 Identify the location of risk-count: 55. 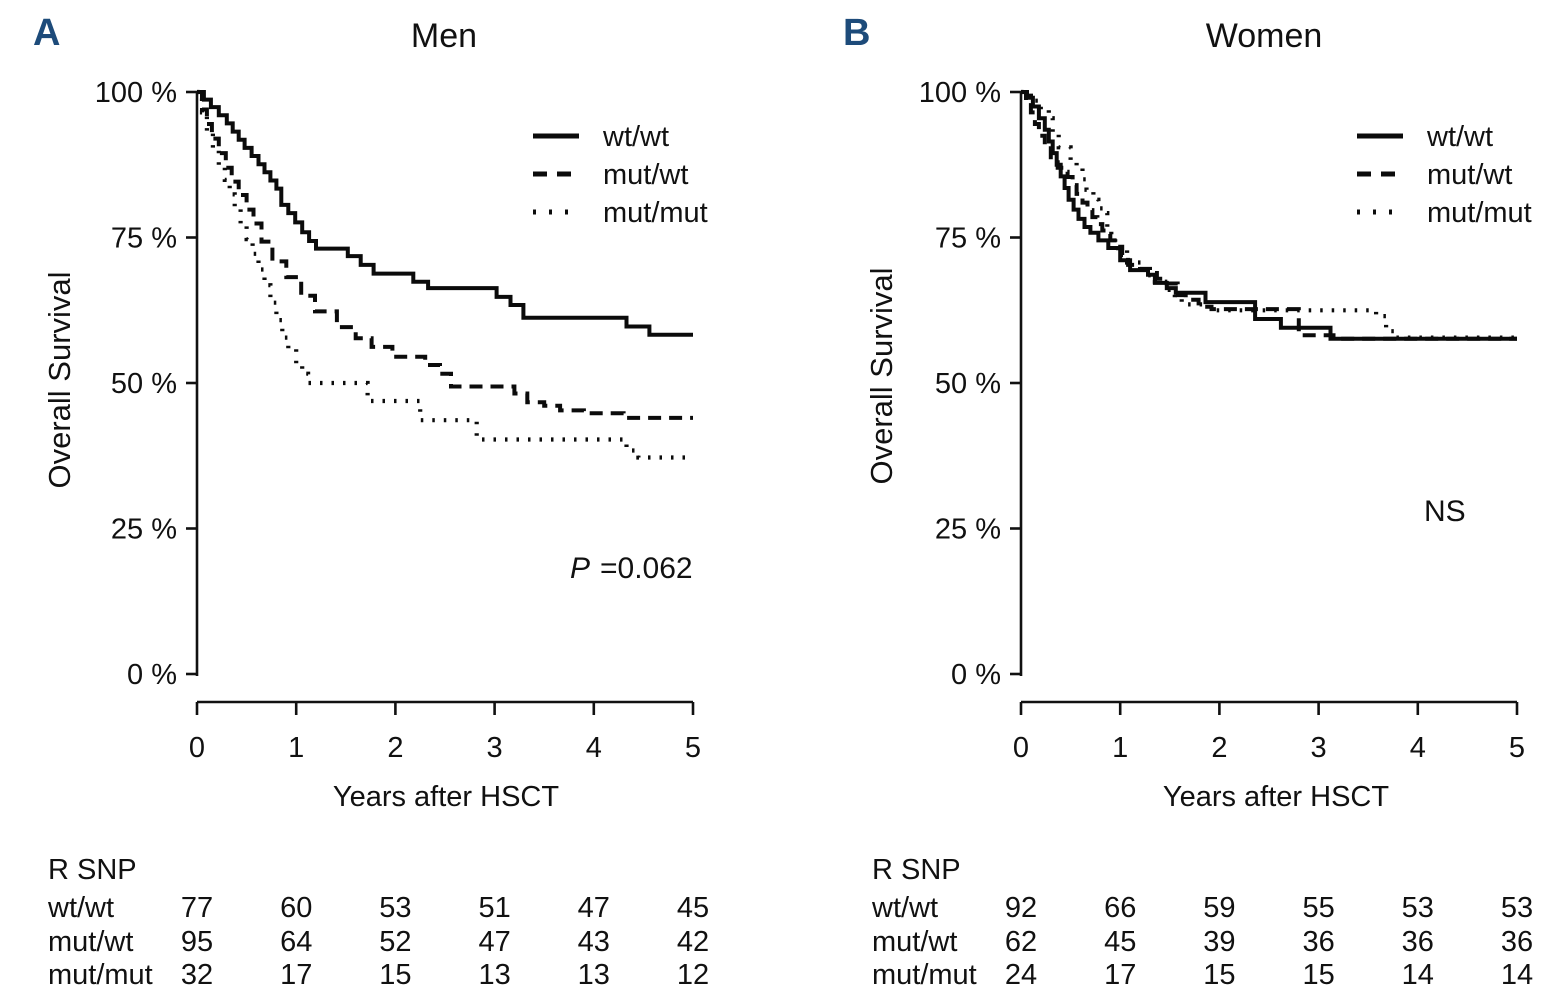
(1318, 908).